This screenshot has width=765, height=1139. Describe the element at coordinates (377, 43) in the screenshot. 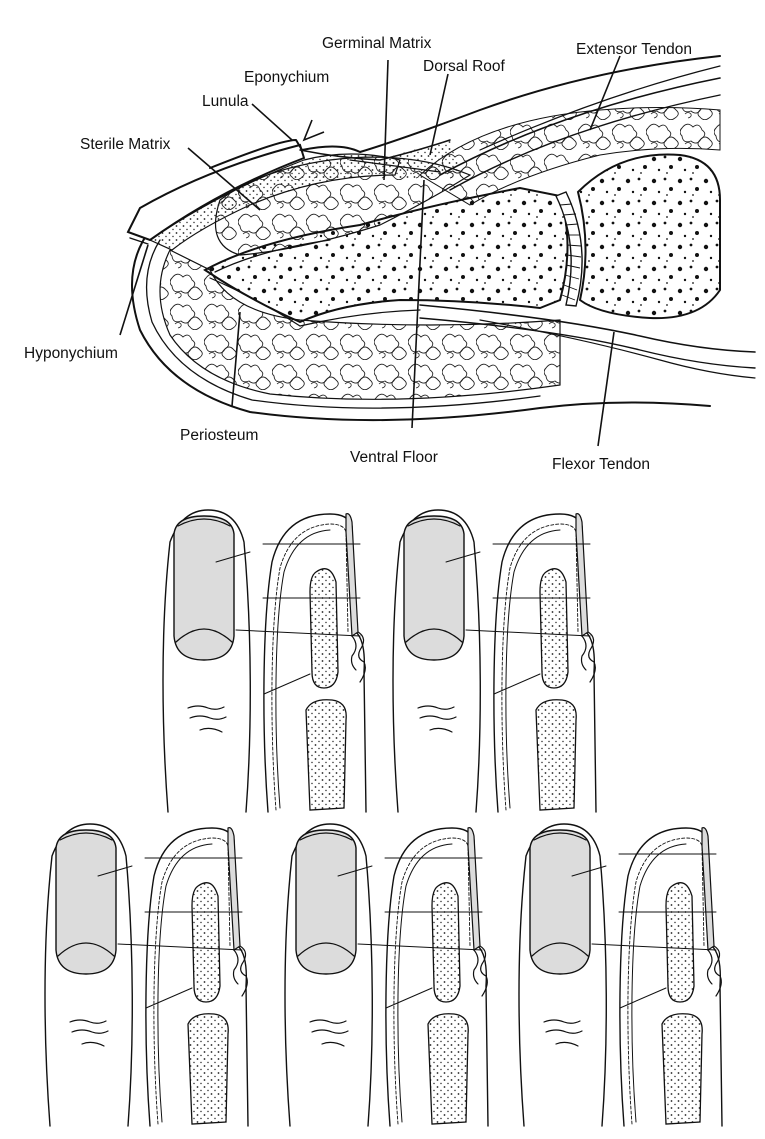

I see `label-germinal-matrix: Germinal Matrix` at that location.